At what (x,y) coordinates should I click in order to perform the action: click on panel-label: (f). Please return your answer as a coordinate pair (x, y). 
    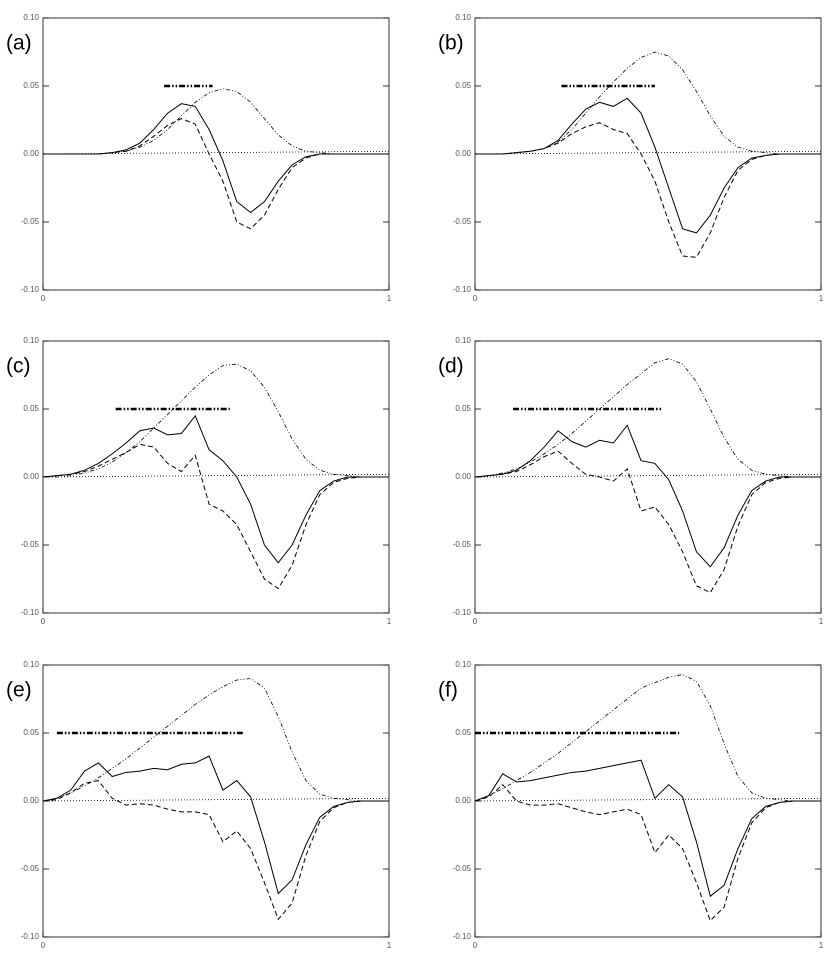
    Looking at the image, I should click on (448, 690).